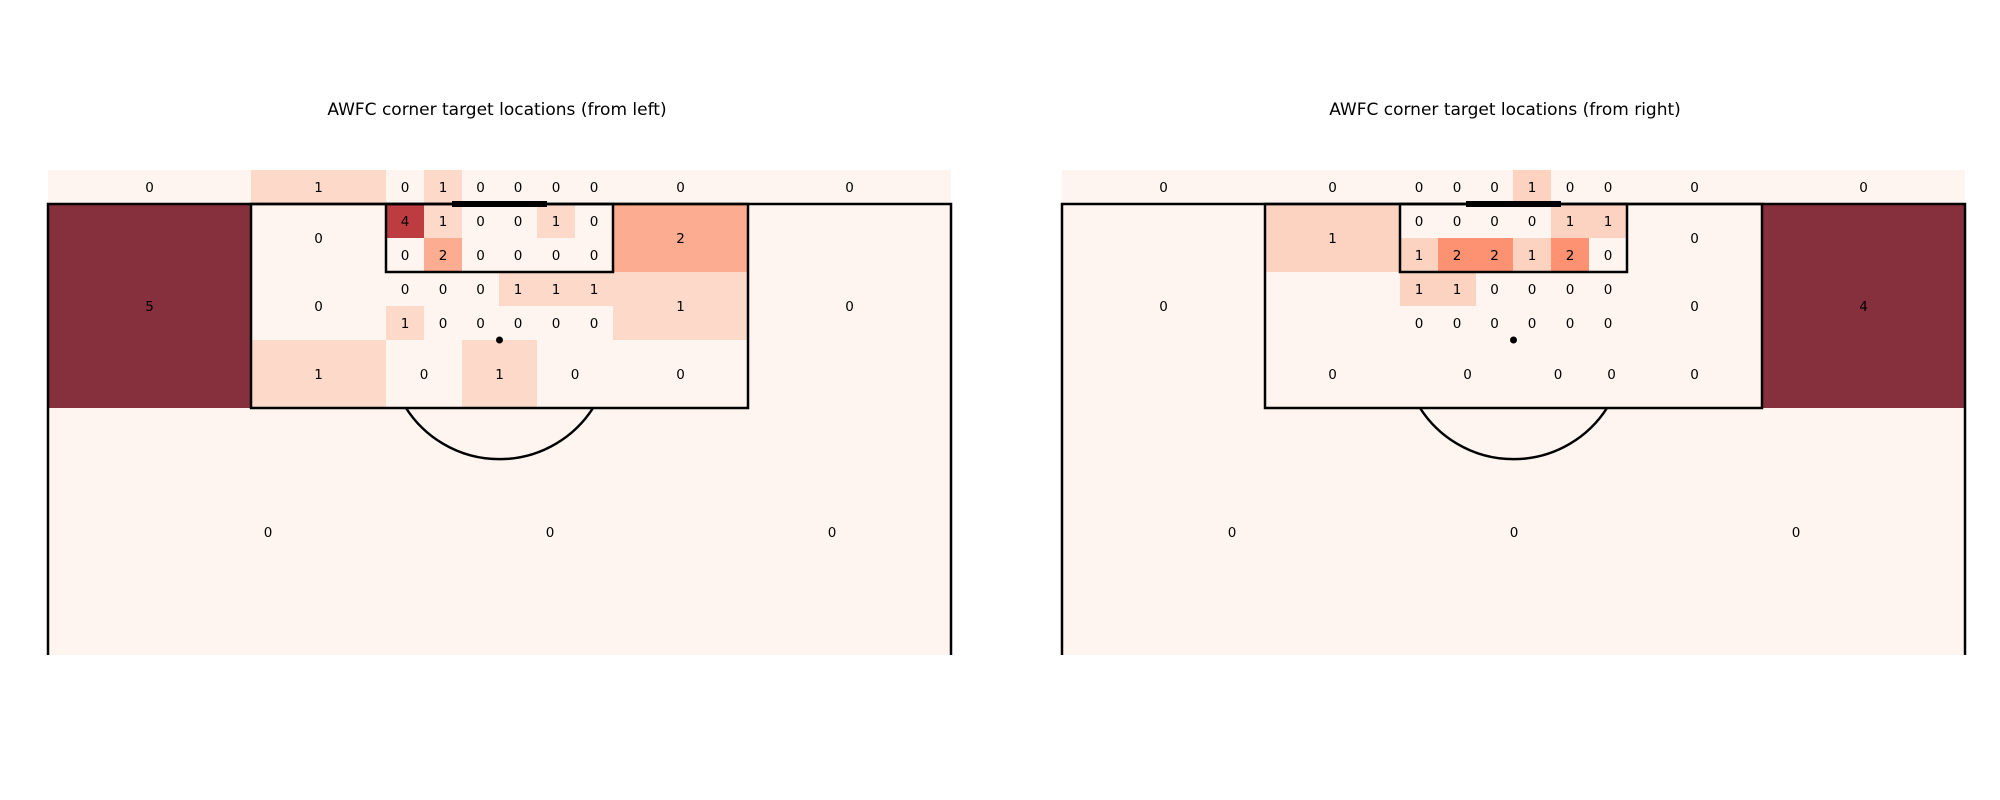 Image resolution: width=2000 pixels, height=800 pixels. I want to click on cell-label-six-yard-r2c1: 0, so click(405, 256).